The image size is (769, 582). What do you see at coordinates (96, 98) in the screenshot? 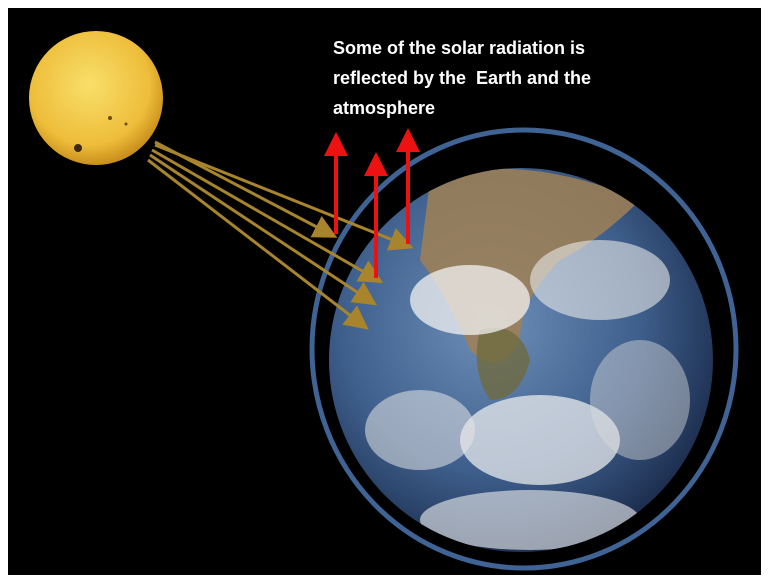
I see `sun` at bounding box center [96, 98].